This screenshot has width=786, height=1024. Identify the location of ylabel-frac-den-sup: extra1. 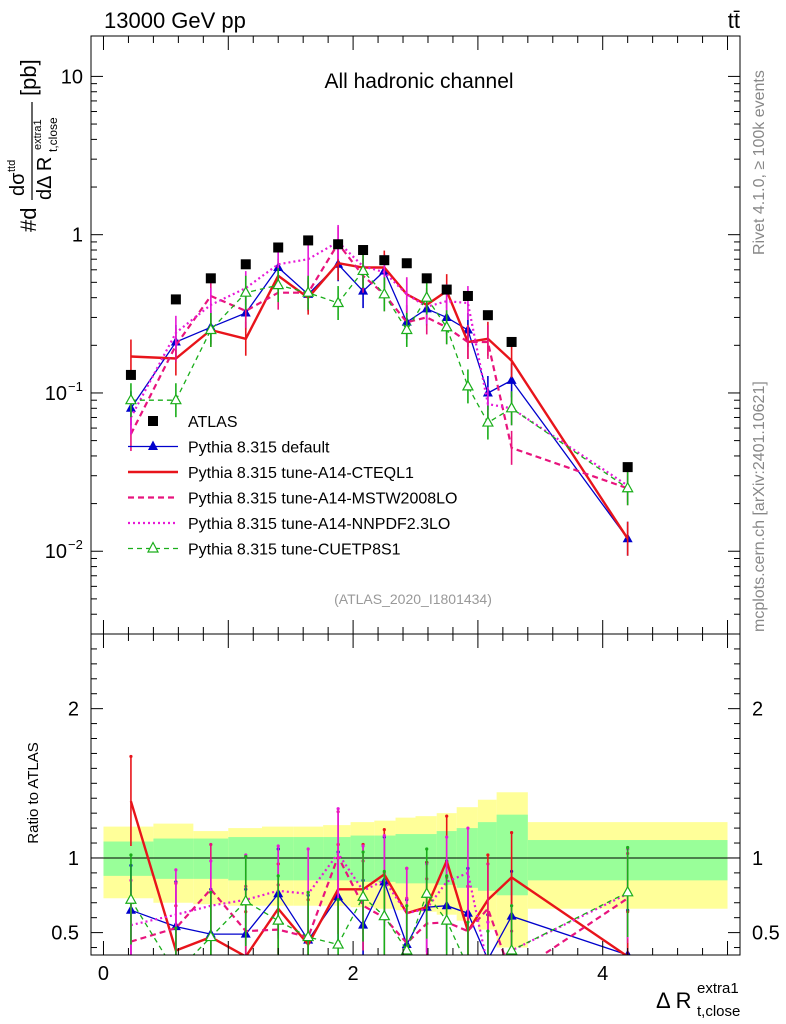
(38, 134).